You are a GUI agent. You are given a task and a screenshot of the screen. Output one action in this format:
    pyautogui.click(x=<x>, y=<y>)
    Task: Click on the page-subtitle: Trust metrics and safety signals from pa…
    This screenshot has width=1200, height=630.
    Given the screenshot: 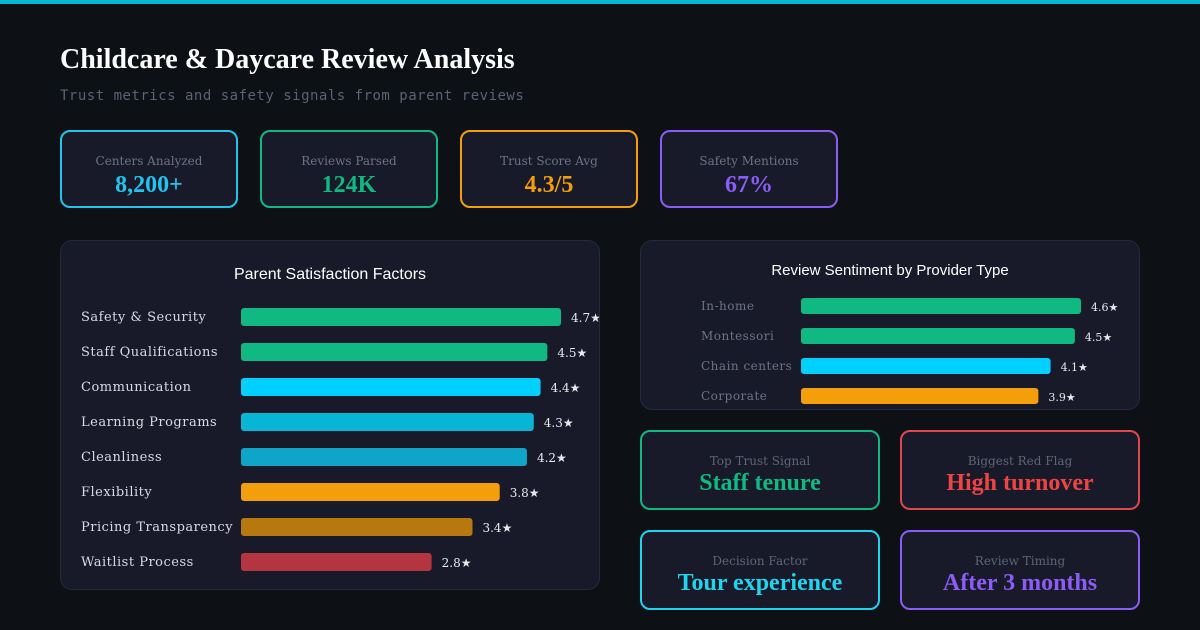 What is the action you would take?
    pyautogui.click(x=292, y=96)
    